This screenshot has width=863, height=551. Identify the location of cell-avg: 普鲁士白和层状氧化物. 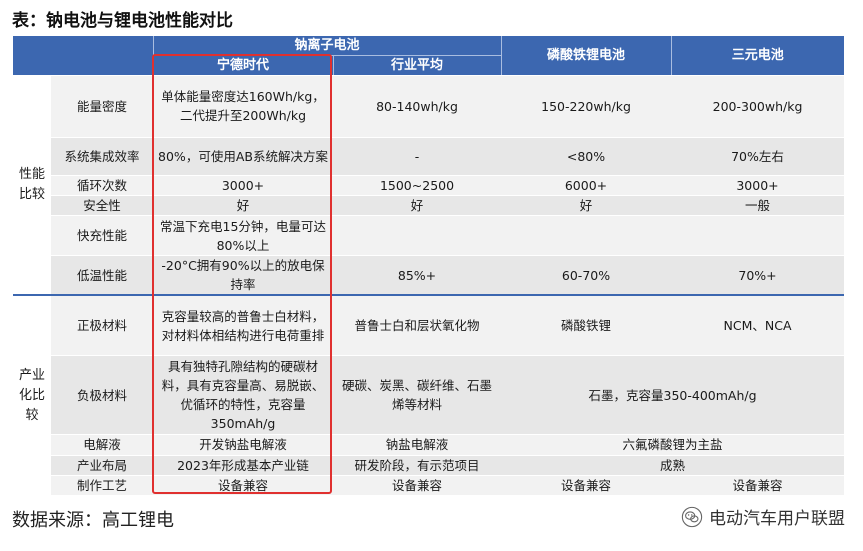
(417, 326).